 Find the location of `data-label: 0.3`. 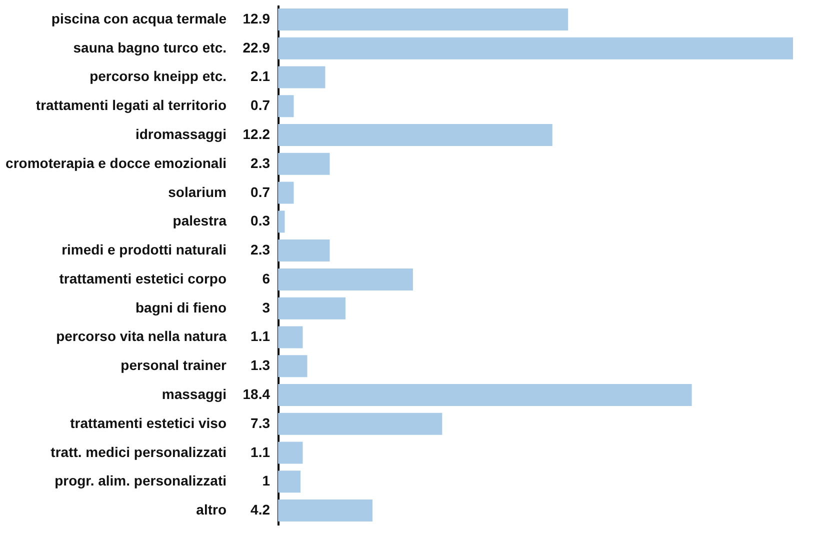

data-label: 0.3 is located at coordinates (260, 220).